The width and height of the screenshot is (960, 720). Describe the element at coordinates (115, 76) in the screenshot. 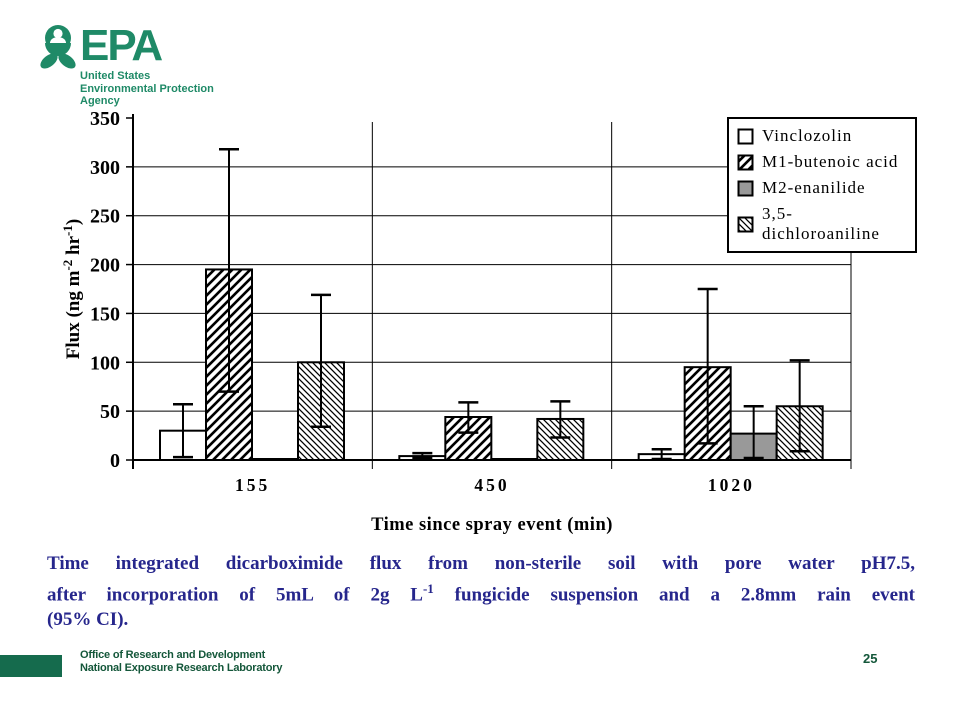

I see `epa-tagline-line1: United States` at that location.